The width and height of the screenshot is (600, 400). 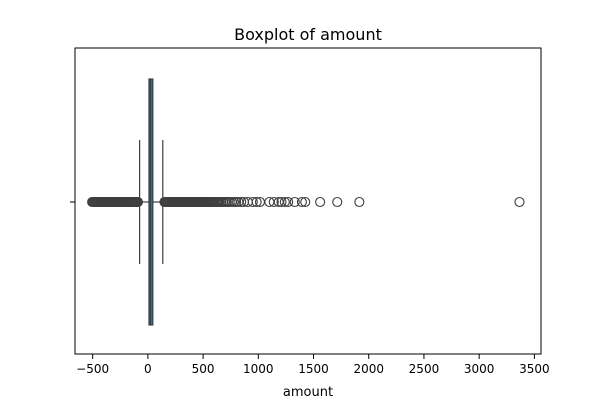 I want to click on x-tick-label: 1500, so click(x=313, y=369).